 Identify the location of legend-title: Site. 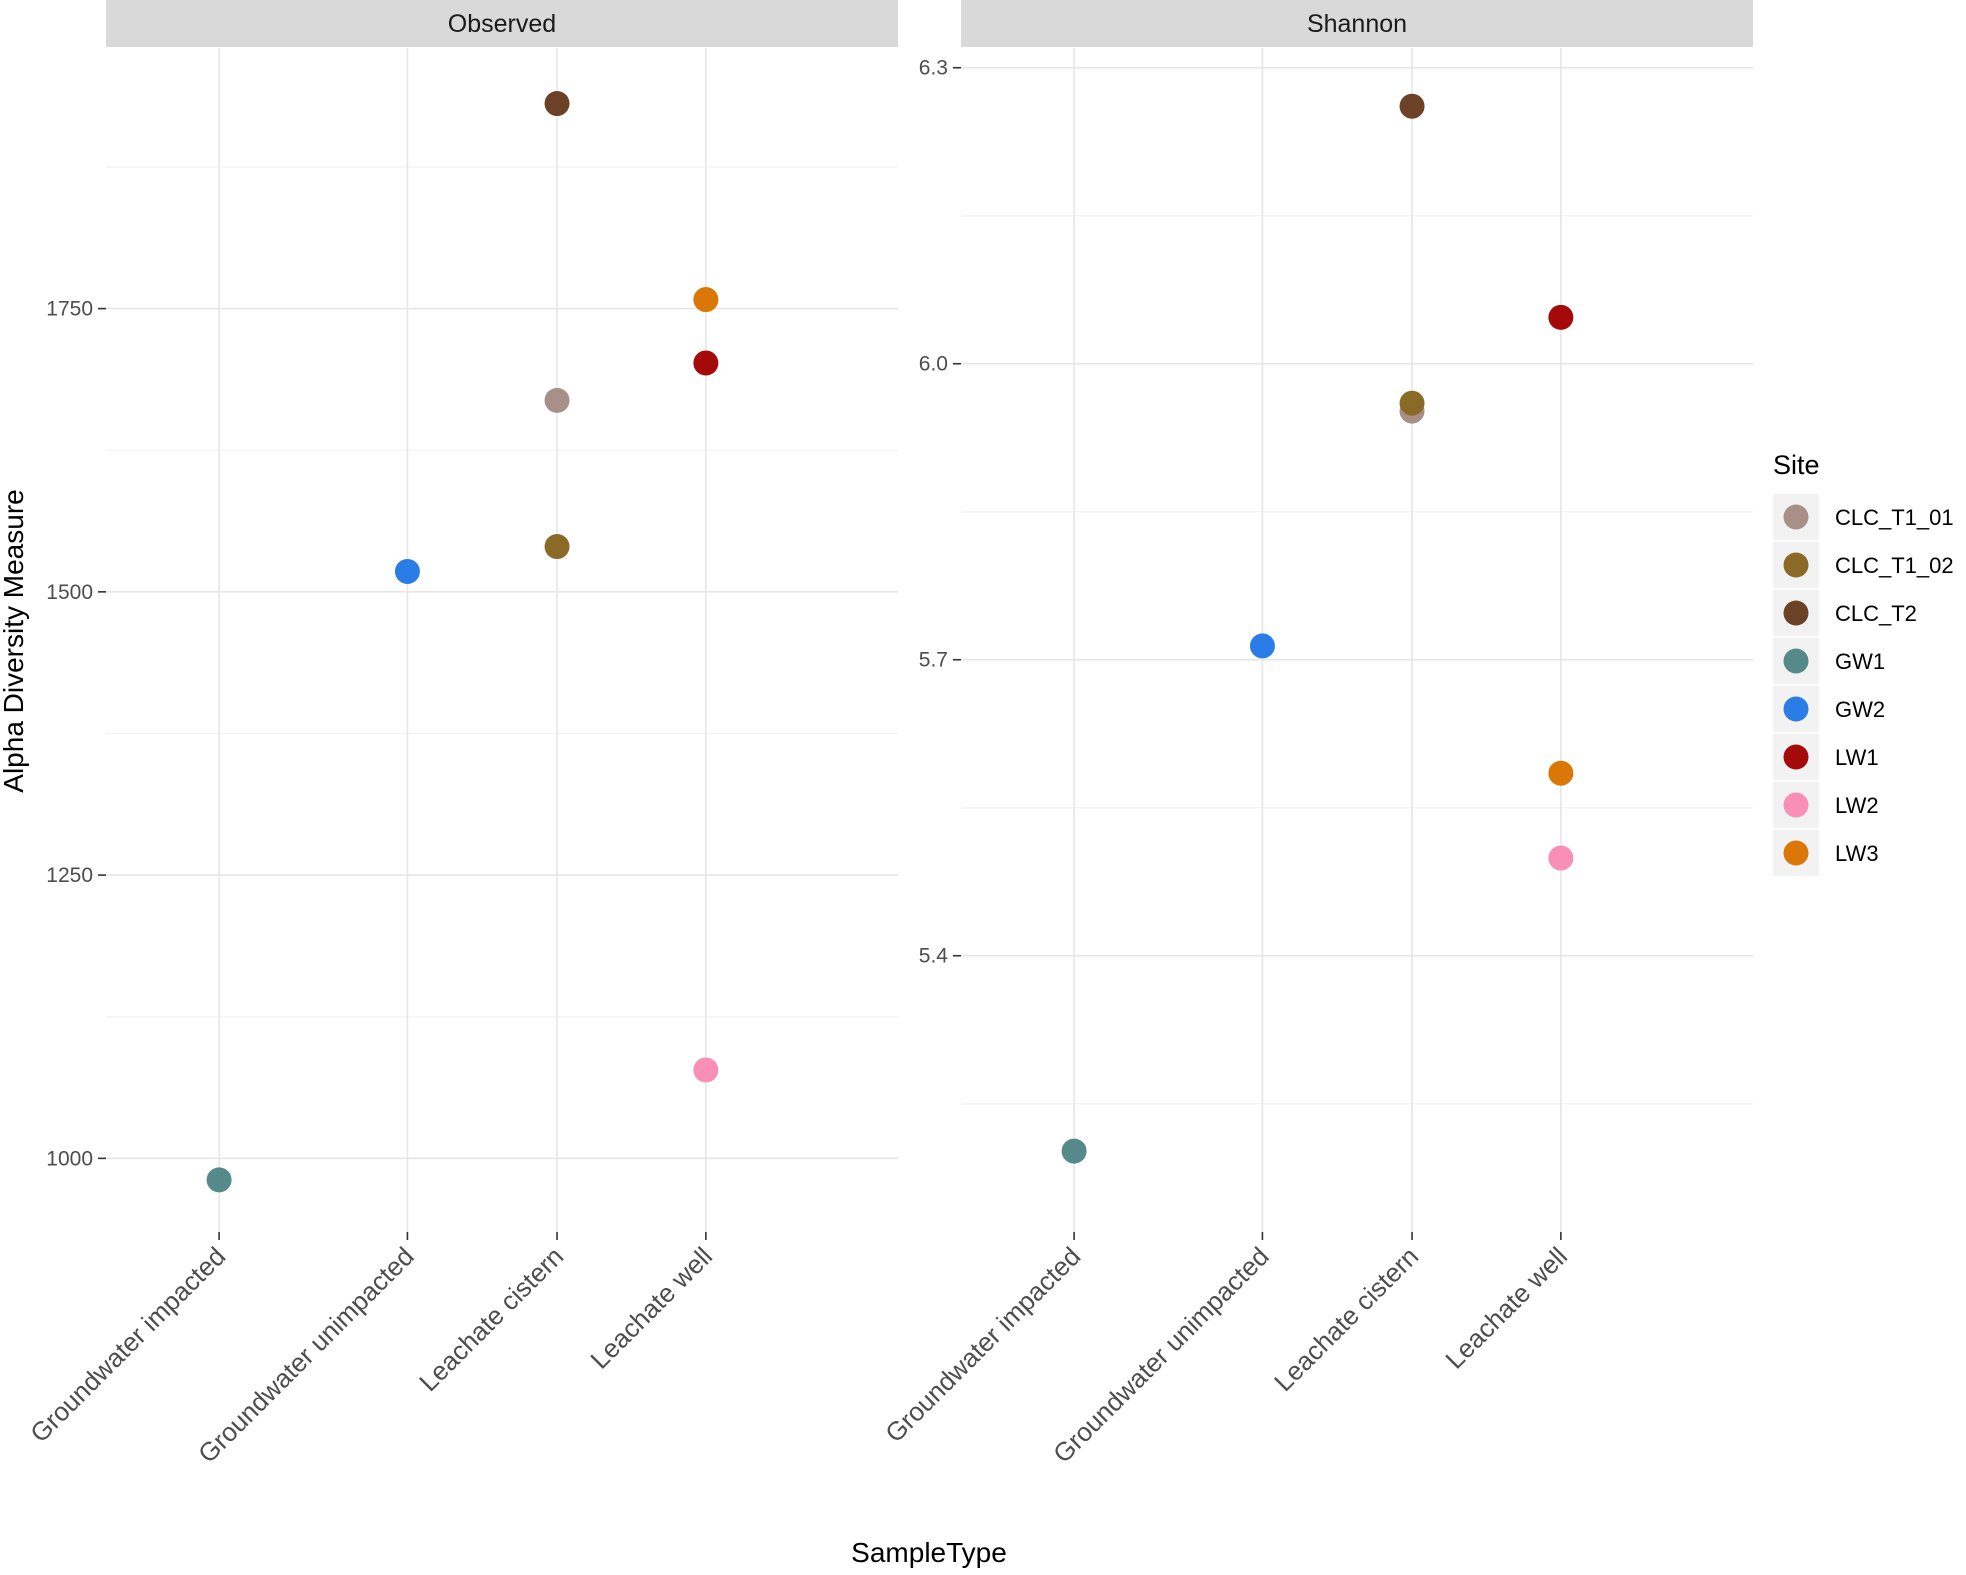
(1796, 465).